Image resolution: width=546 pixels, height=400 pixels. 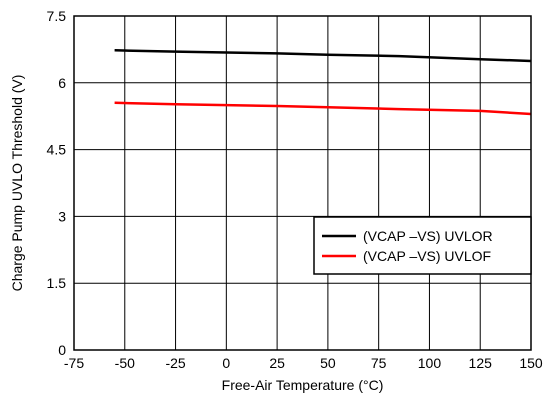 I want to click on legend: (VCAP –VS) UVLOR (VCAP –VS) UVLOF, so click(x=422, y=245).